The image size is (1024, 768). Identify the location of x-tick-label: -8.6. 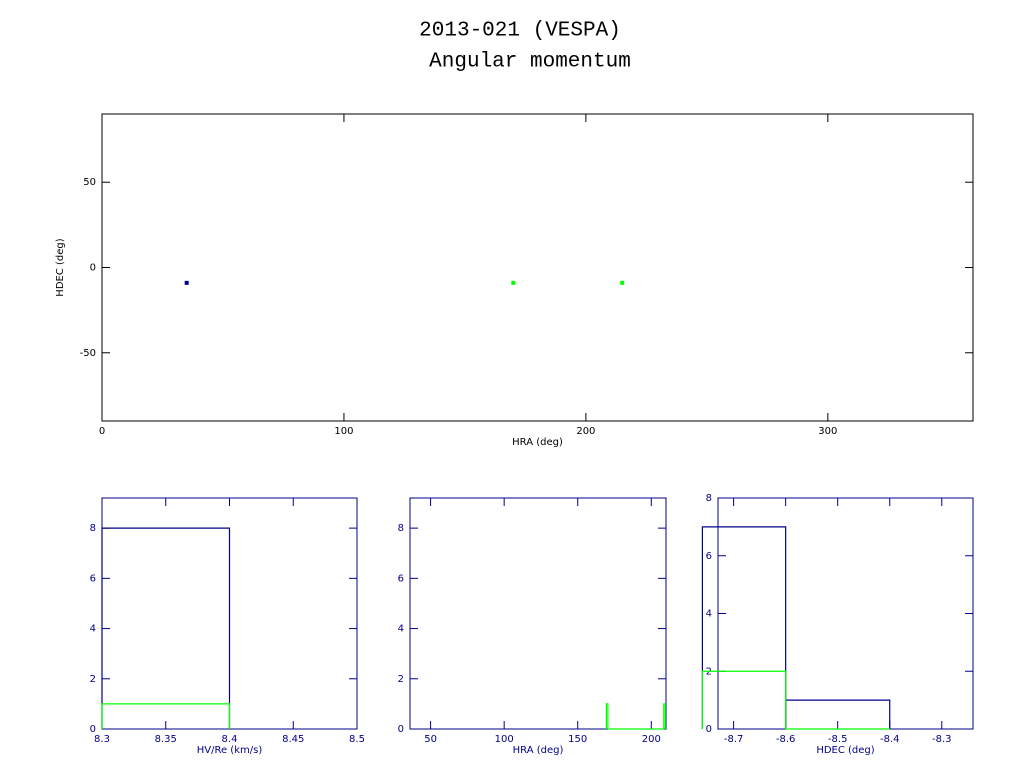
(786, 739).